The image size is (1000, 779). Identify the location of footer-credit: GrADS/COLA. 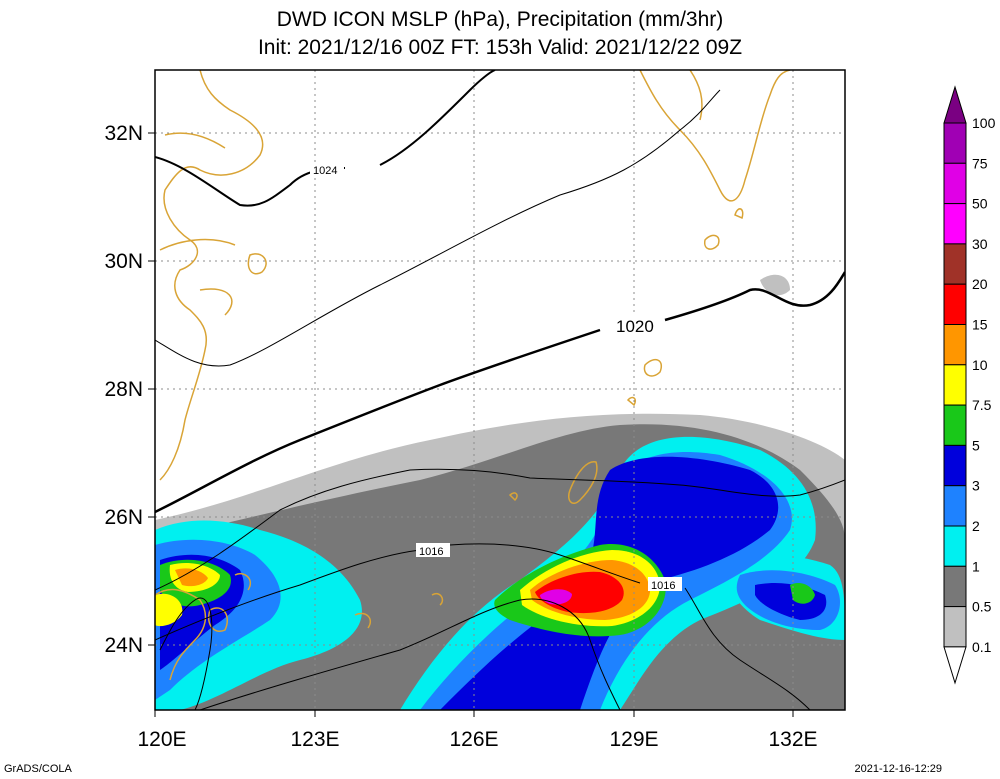
(38, 769).